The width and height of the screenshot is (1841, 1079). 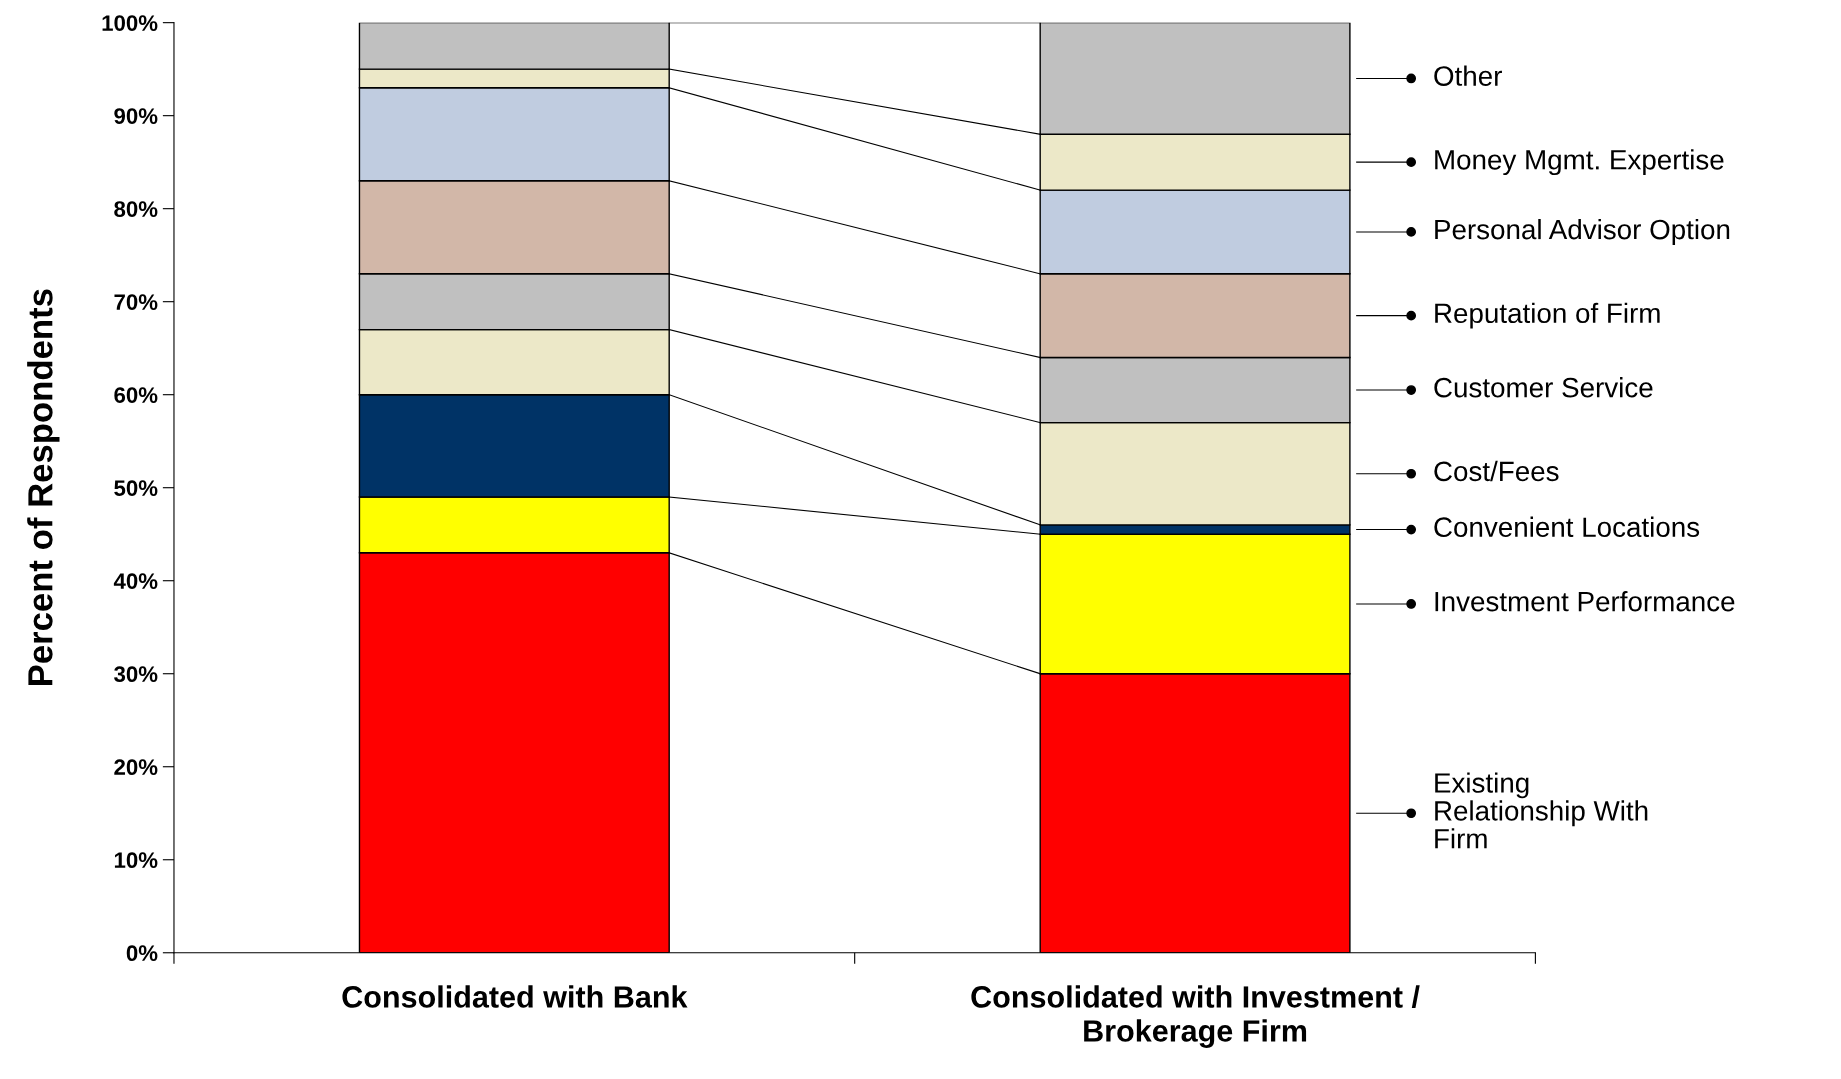 What do you see at coordinates (43, 487) in the screenshot?
I see `y-axis-title: Percent of Respondents` at bounding box center [43, 487].